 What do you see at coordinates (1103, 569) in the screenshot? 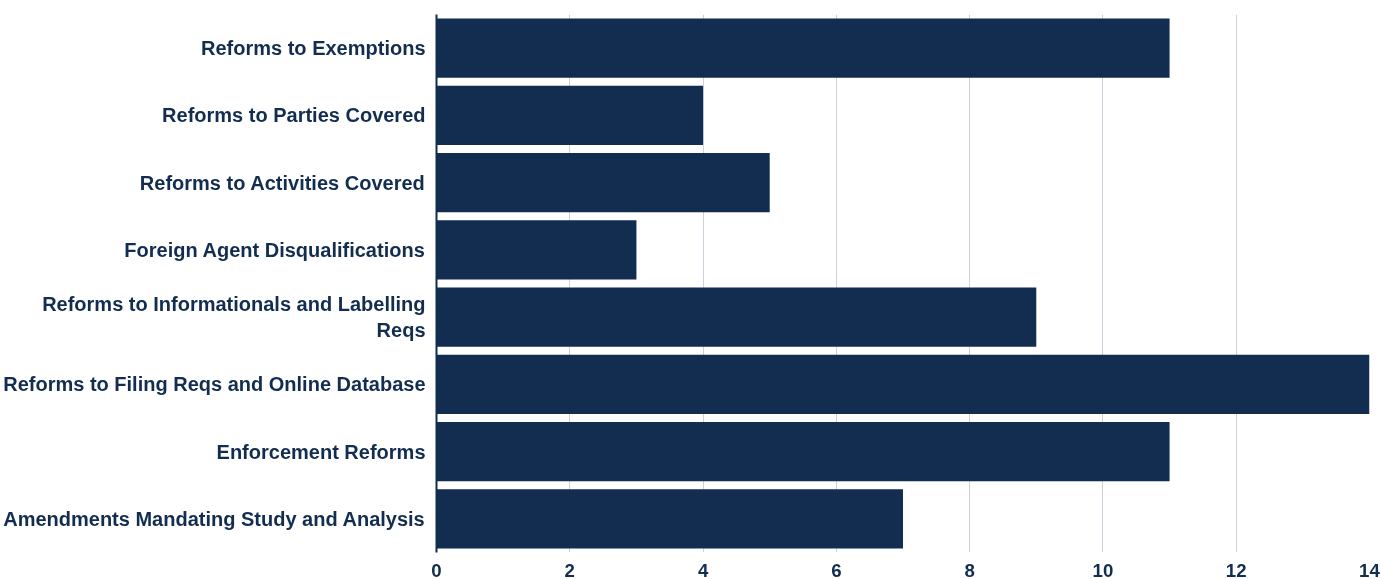
I see `x-tick-label: 10` at bounding box center [1103, 569].